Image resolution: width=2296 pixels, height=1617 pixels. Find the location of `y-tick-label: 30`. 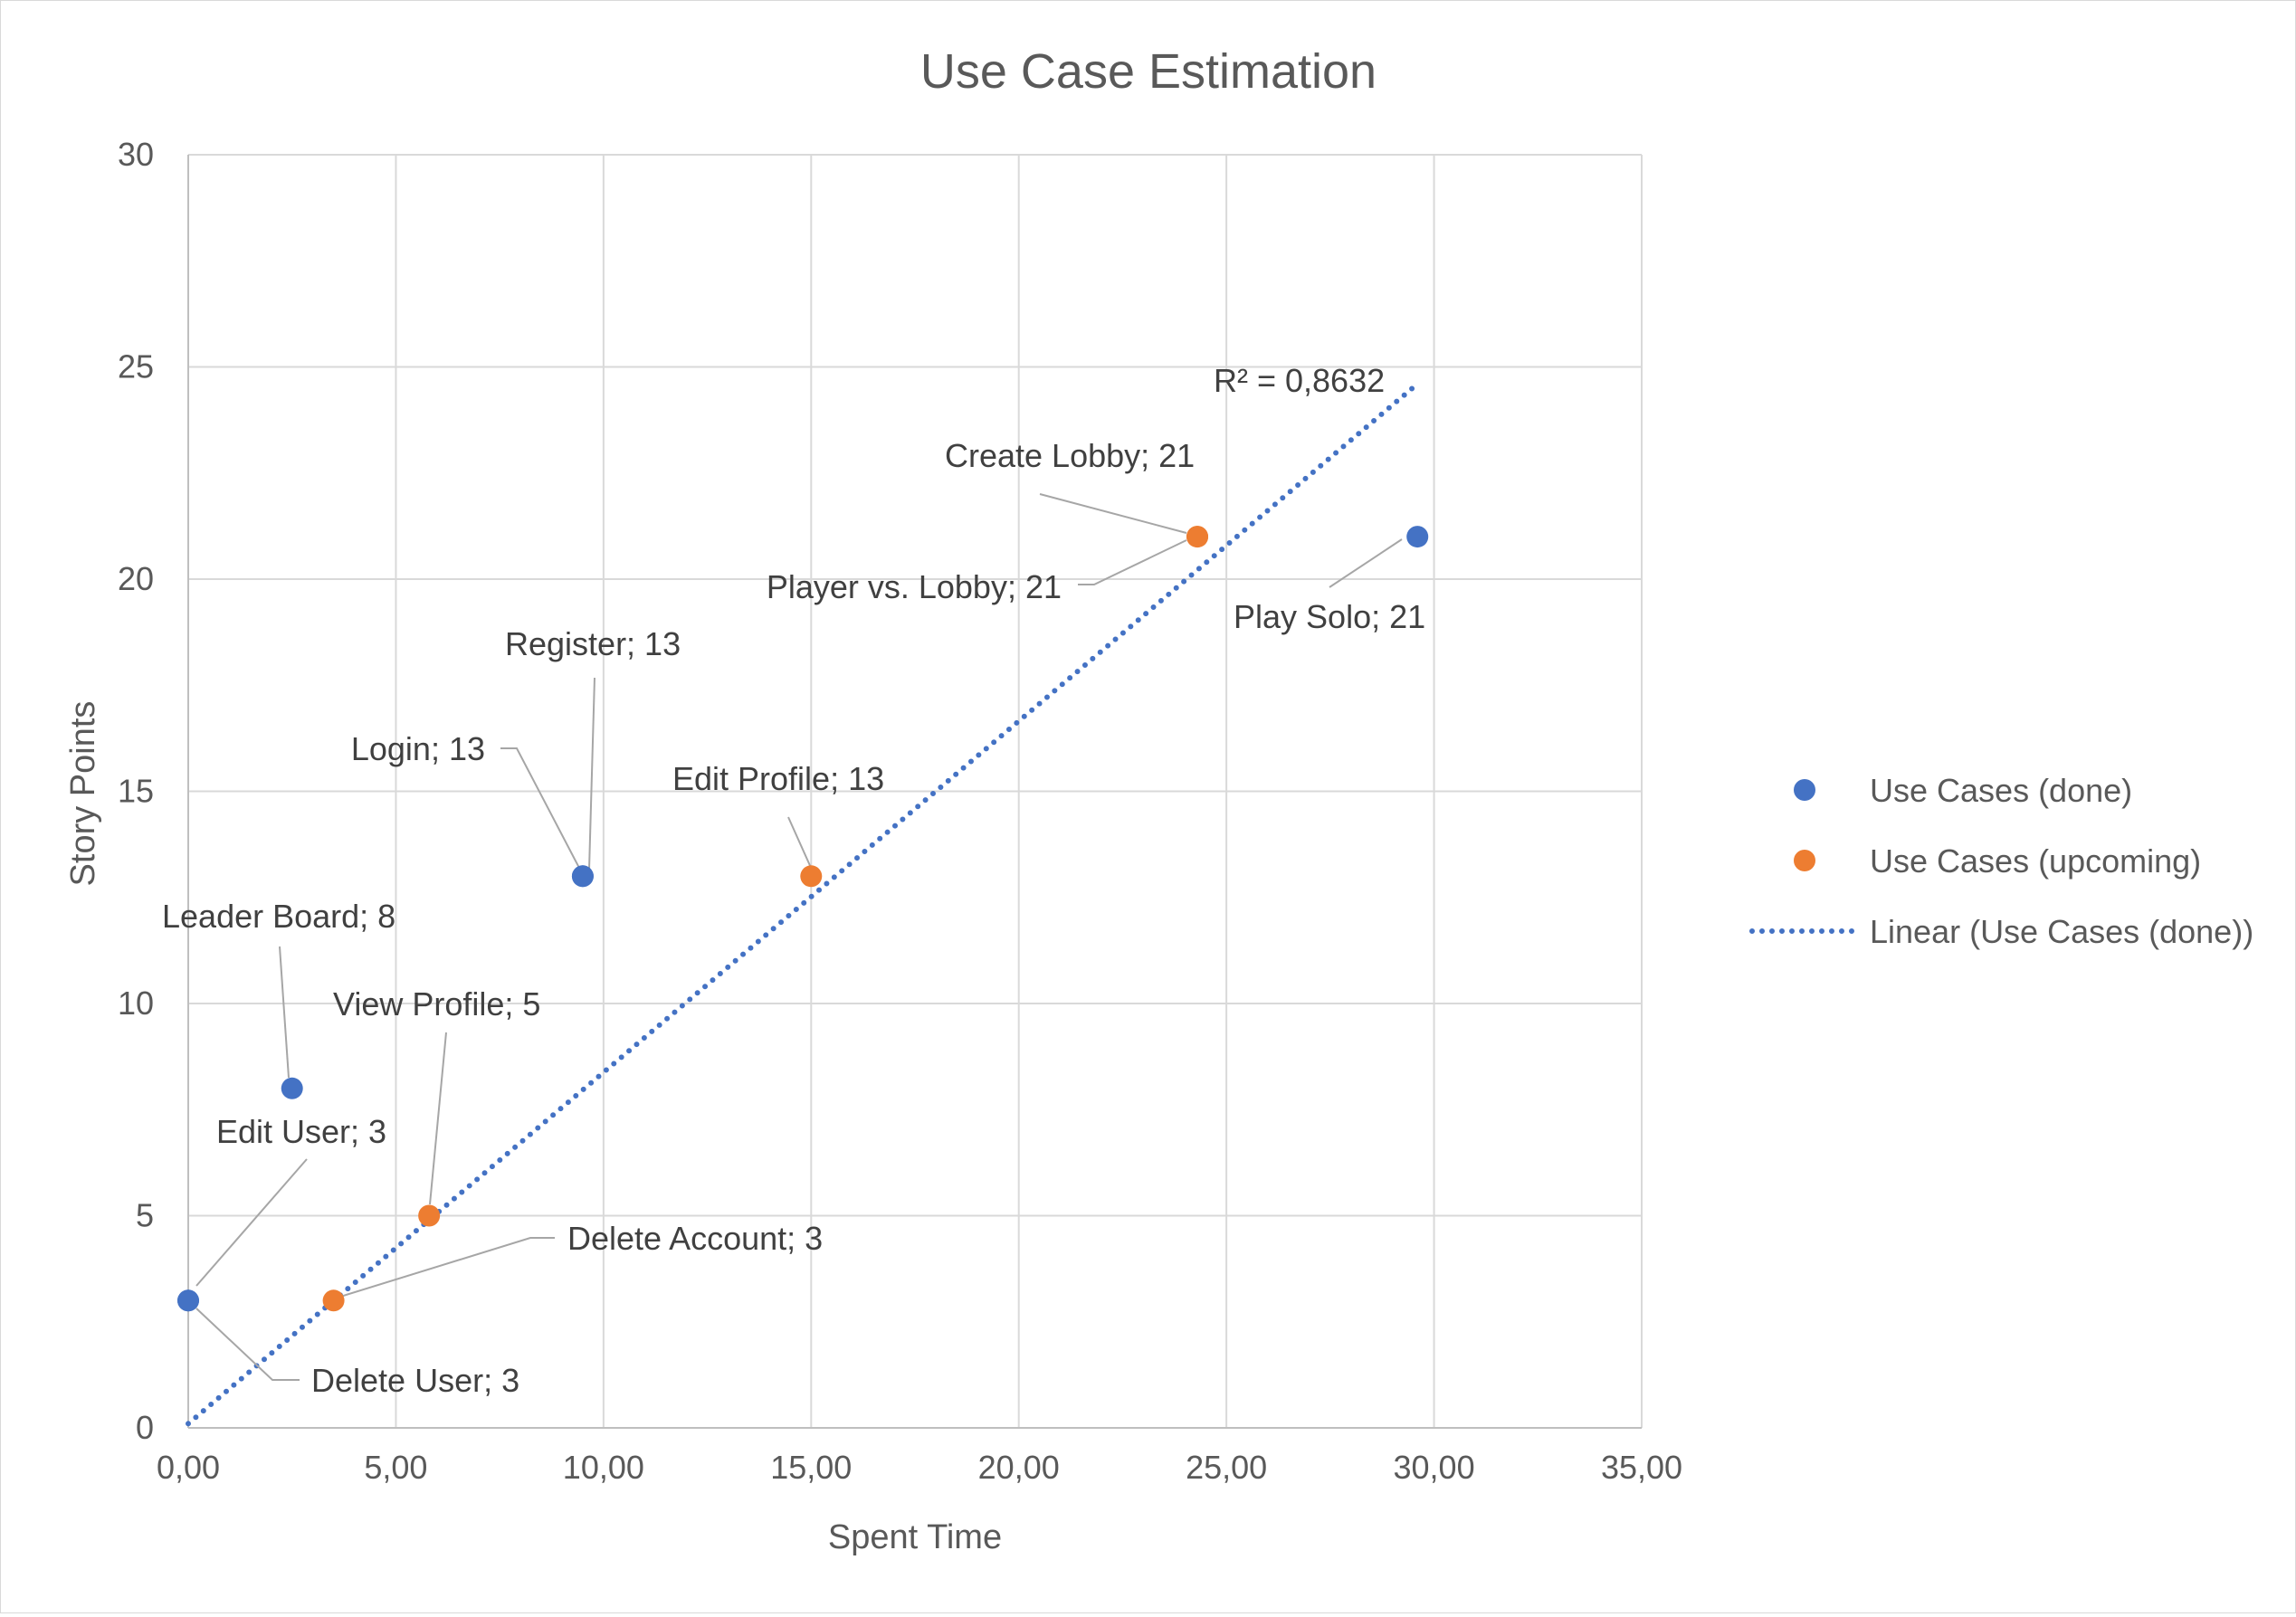

y-tick-label: 30 is located at coordinates (136, 155).